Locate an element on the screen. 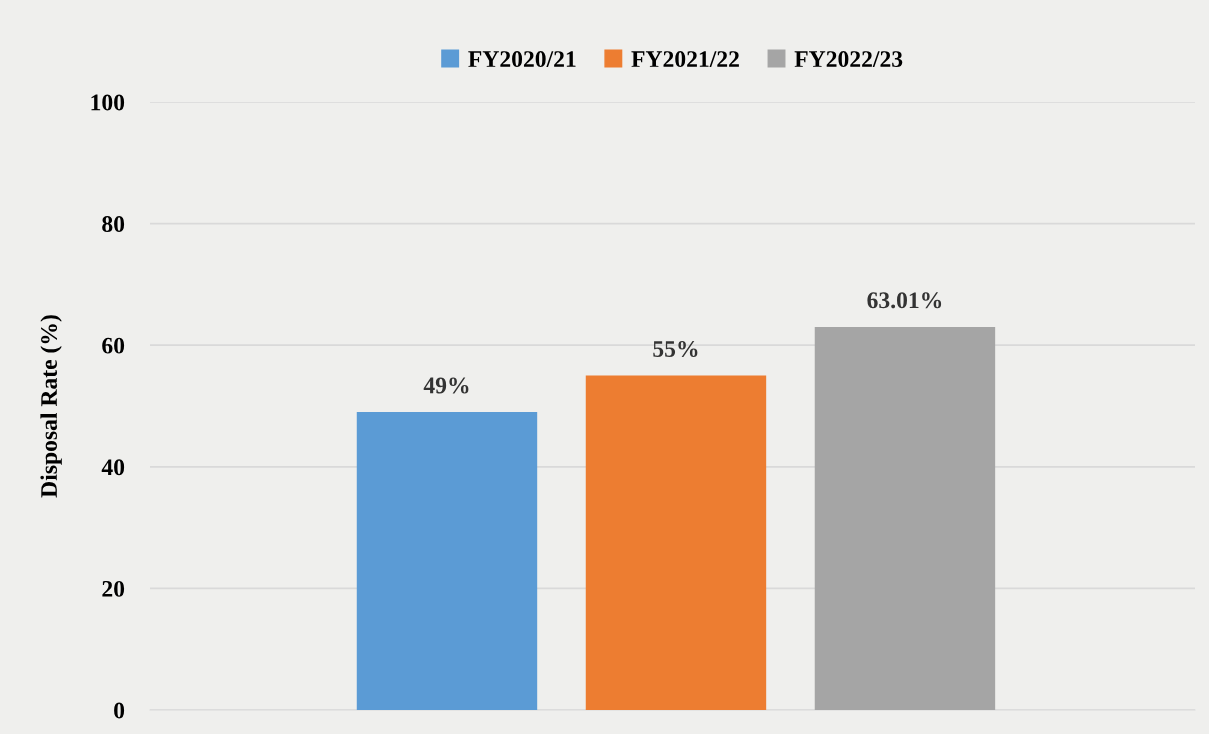 The height and width of the screenshot is (734, 1209). y-tick-label: 0 is located at coordinates (119, 710).